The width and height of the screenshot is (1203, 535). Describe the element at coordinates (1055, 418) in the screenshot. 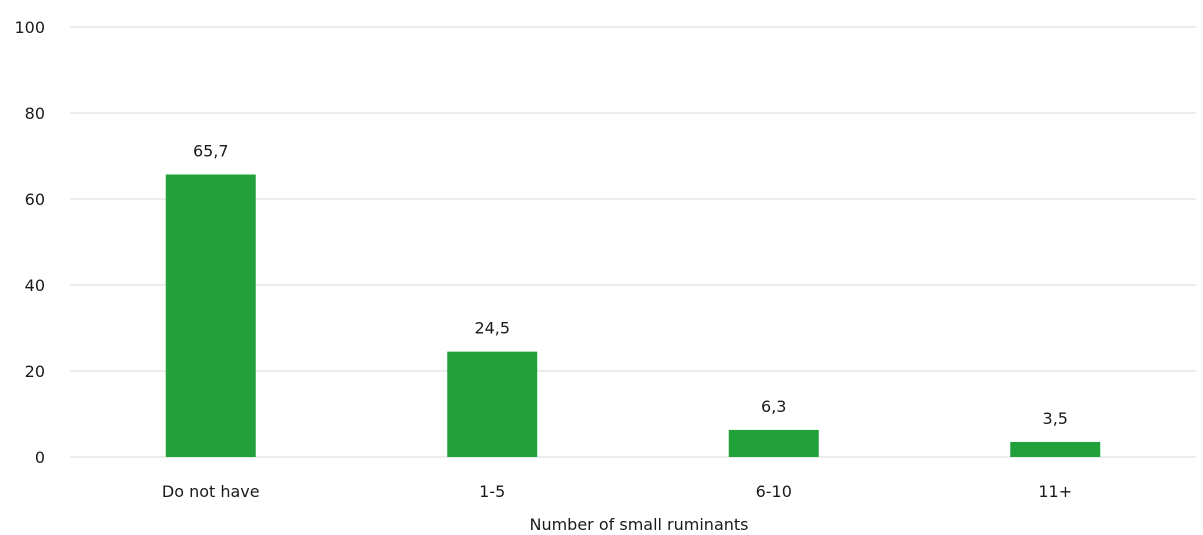

I see `data-label-3: 3,5` at that location.